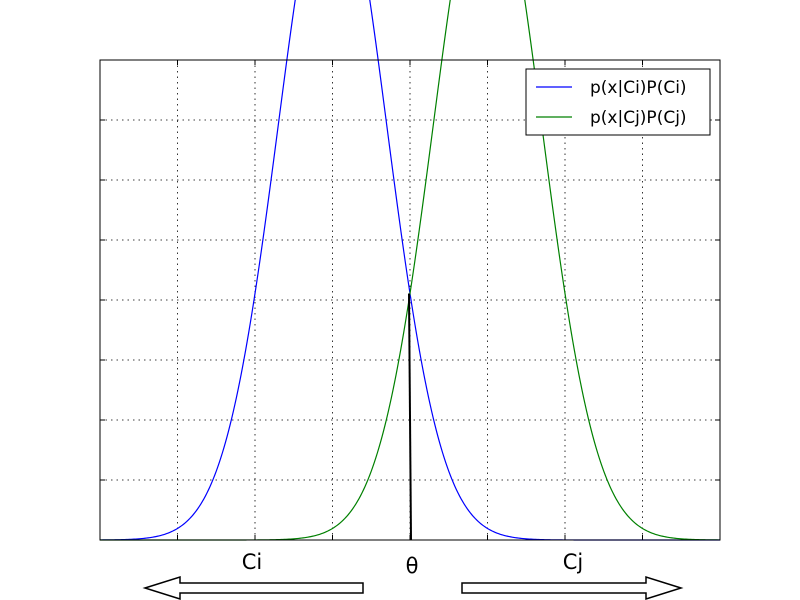  What do you see at coordinates (572, 587) in the screenshot?
I see `arrow-right-cj` at bounding box center [572, 587].